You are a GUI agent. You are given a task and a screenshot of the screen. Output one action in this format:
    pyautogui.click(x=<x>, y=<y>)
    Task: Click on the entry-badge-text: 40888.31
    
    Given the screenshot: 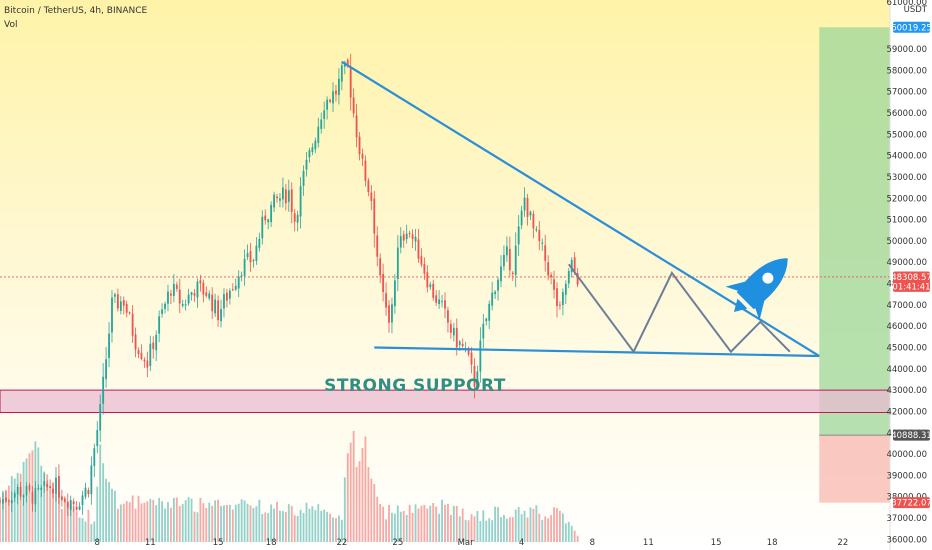 What is the action you would take?
    pyautogui.click(x=911, y=436)
    